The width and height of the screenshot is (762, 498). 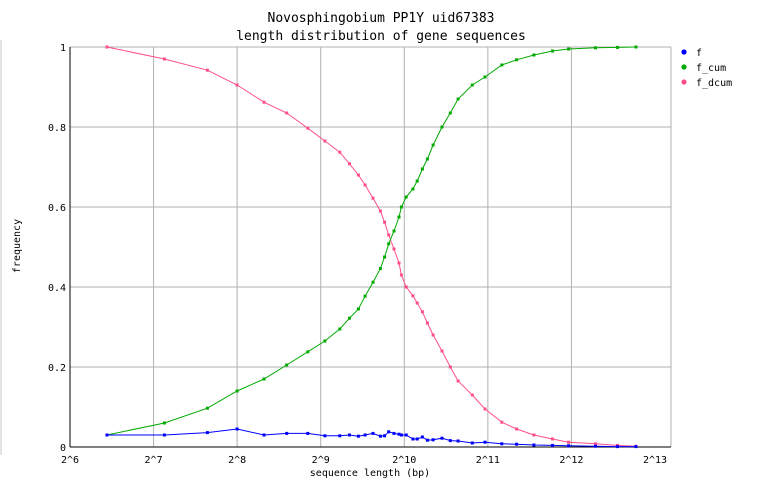 I want to click on x-tick-label: 2^8, so click(x=237, y=460).